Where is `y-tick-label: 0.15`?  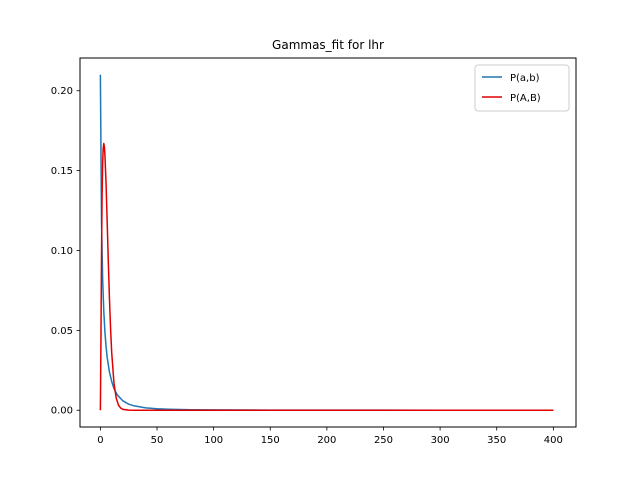 y-tick-label: 0.15 is located at coordinates (62, 171).